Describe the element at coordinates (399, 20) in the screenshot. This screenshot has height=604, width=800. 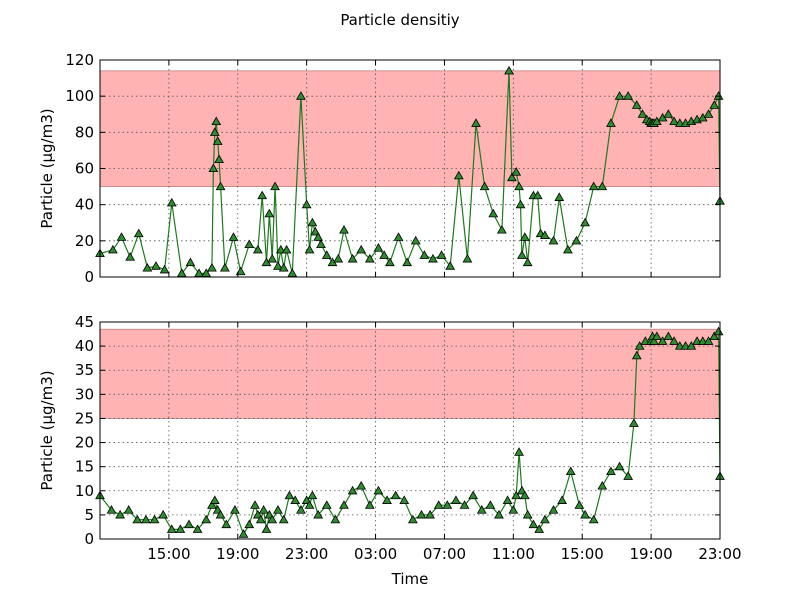
I see `figure-title: Particle densitiy` at that location.